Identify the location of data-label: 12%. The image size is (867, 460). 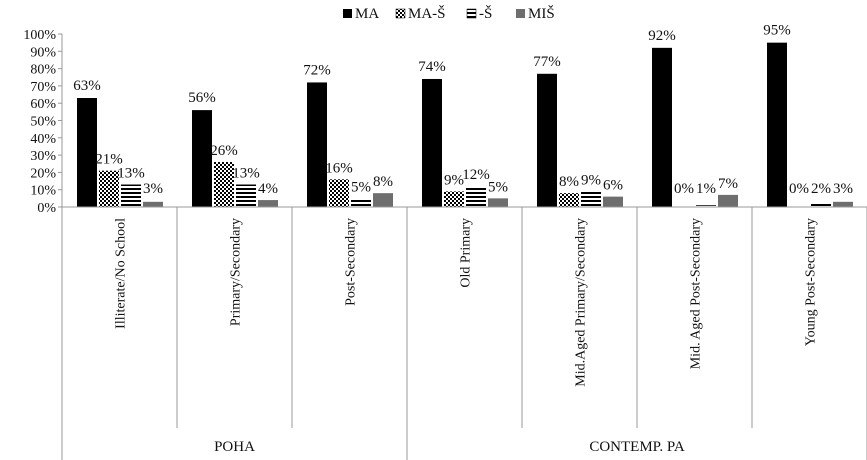
(476, 175).